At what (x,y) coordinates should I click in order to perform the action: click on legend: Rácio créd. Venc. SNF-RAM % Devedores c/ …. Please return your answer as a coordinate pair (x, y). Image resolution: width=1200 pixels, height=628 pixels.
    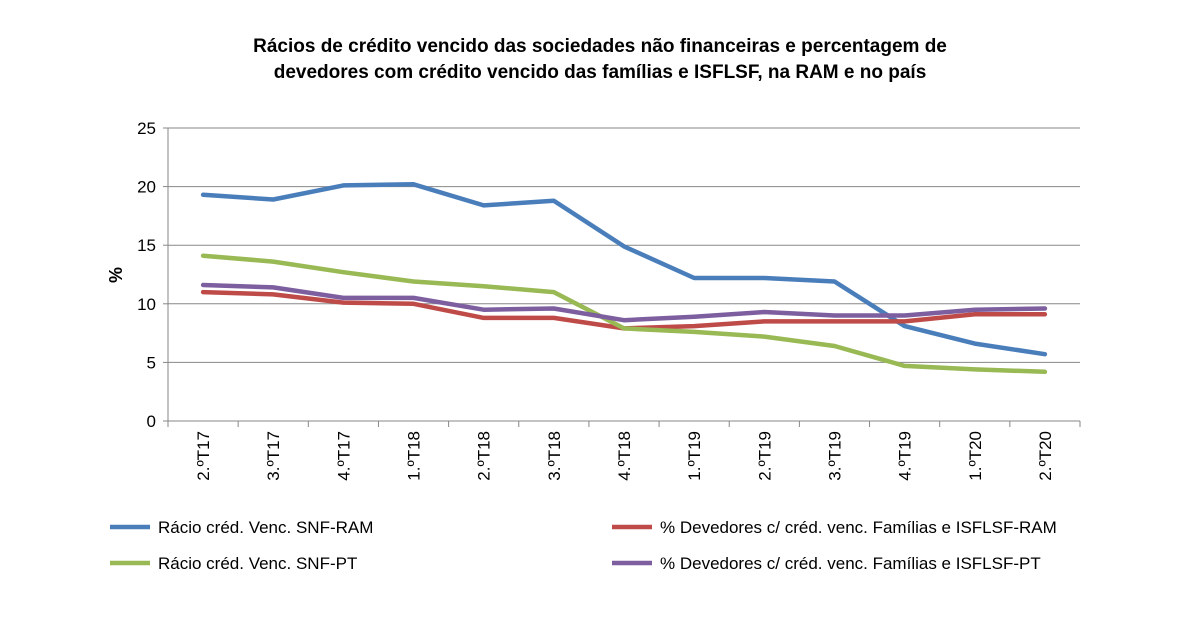
    Looking at the image, I should click on (583, 545).